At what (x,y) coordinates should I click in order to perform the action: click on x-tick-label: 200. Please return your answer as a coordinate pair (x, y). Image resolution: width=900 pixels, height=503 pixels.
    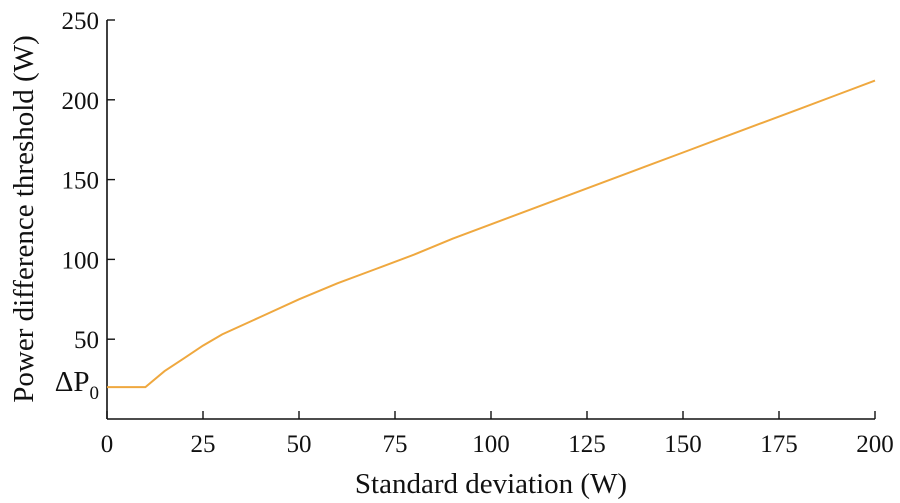
    Looking at the image, I should click on (875, 444).